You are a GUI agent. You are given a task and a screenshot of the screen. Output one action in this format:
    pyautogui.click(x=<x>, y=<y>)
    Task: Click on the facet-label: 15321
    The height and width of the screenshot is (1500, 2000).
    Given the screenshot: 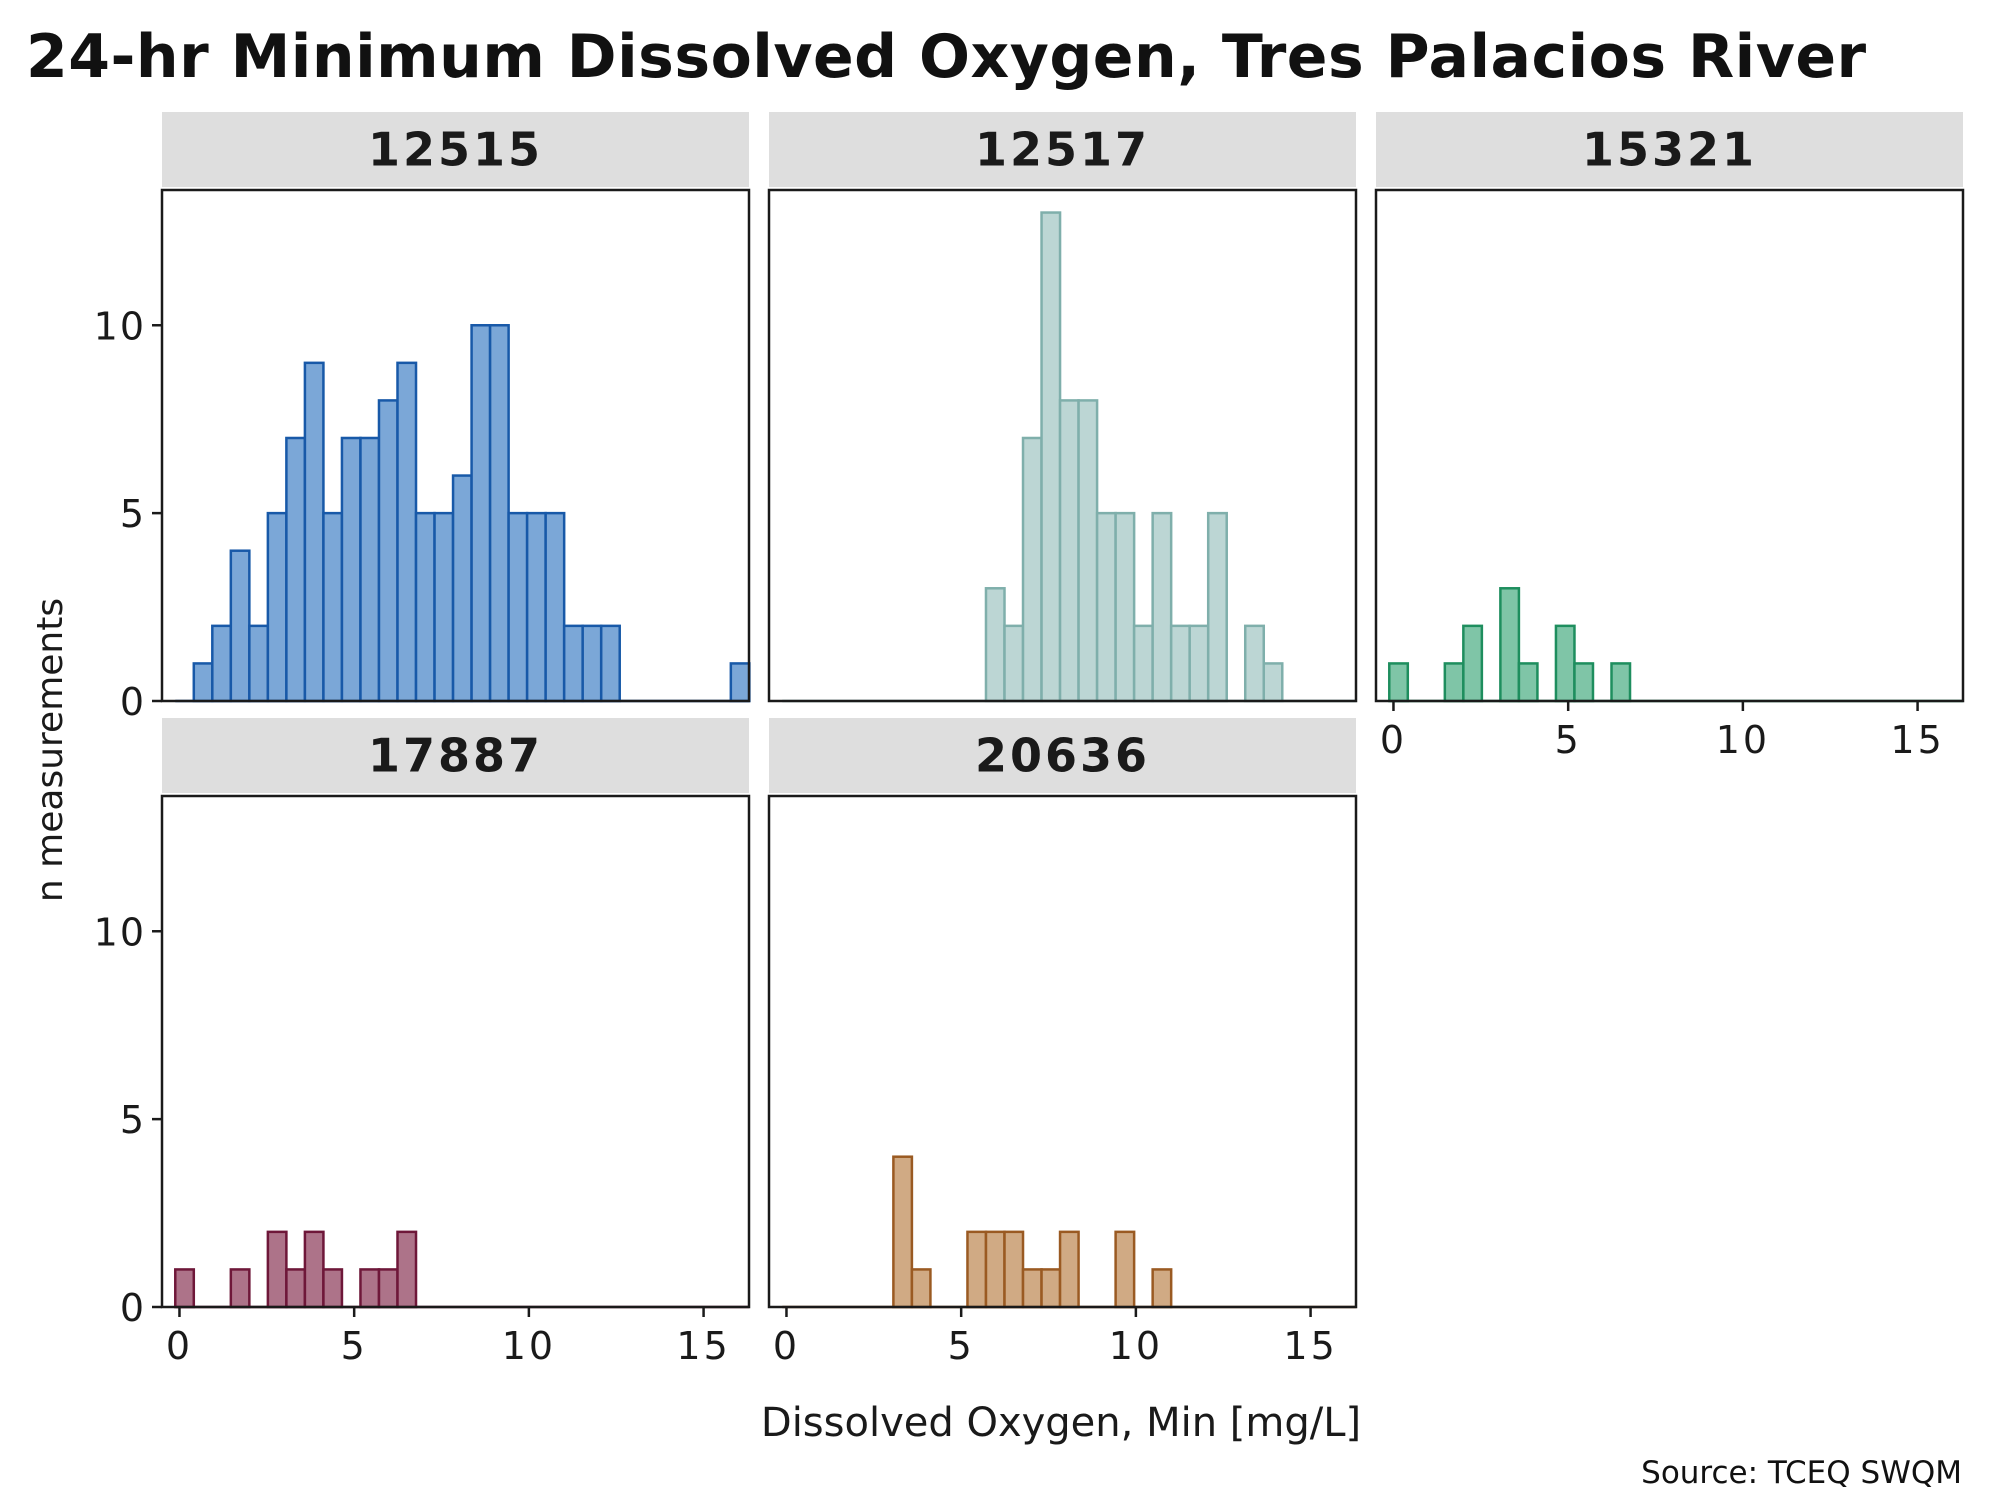 What is the action you would take?
    pyautogui.click(x=1669, y=150)
    